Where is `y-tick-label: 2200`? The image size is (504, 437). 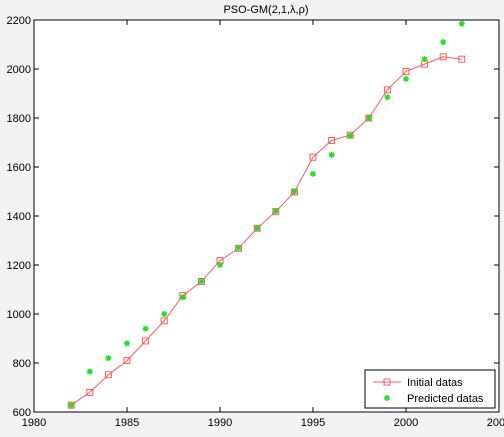 y-tick-label: 2200 is located at coordinates (19, 21).